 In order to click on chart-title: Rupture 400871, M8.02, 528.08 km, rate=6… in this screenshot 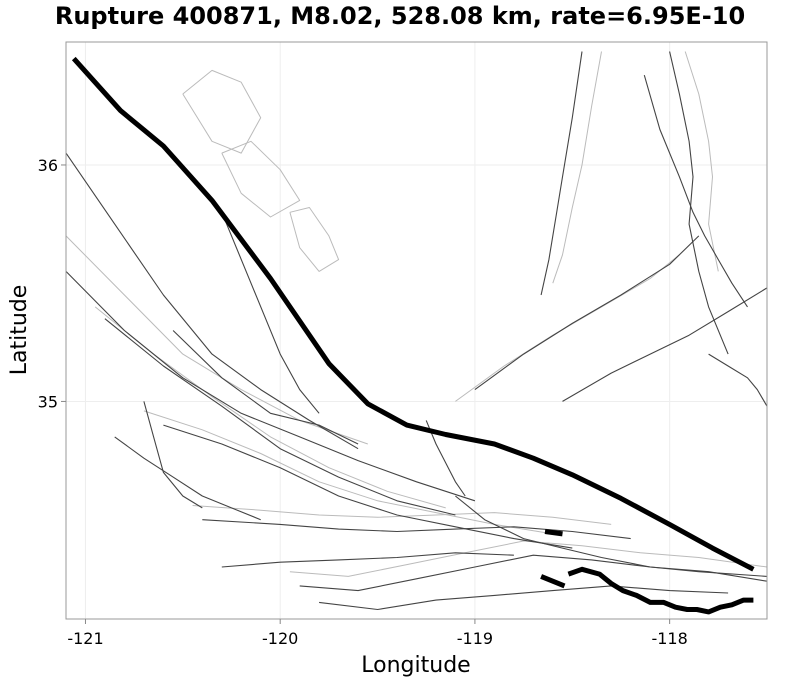, I will do `click(400, 16)`.